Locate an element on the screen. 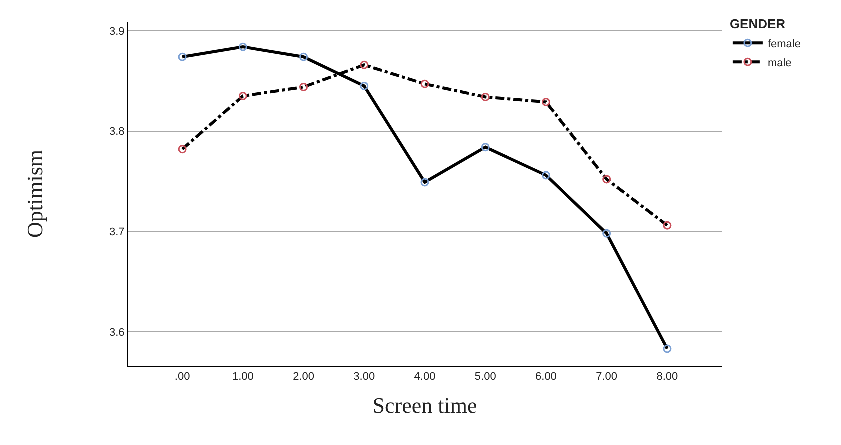 The height and width of the screenshot is (445, 841). y-tick-label: 3.8 is located at coordinates (117, 132).